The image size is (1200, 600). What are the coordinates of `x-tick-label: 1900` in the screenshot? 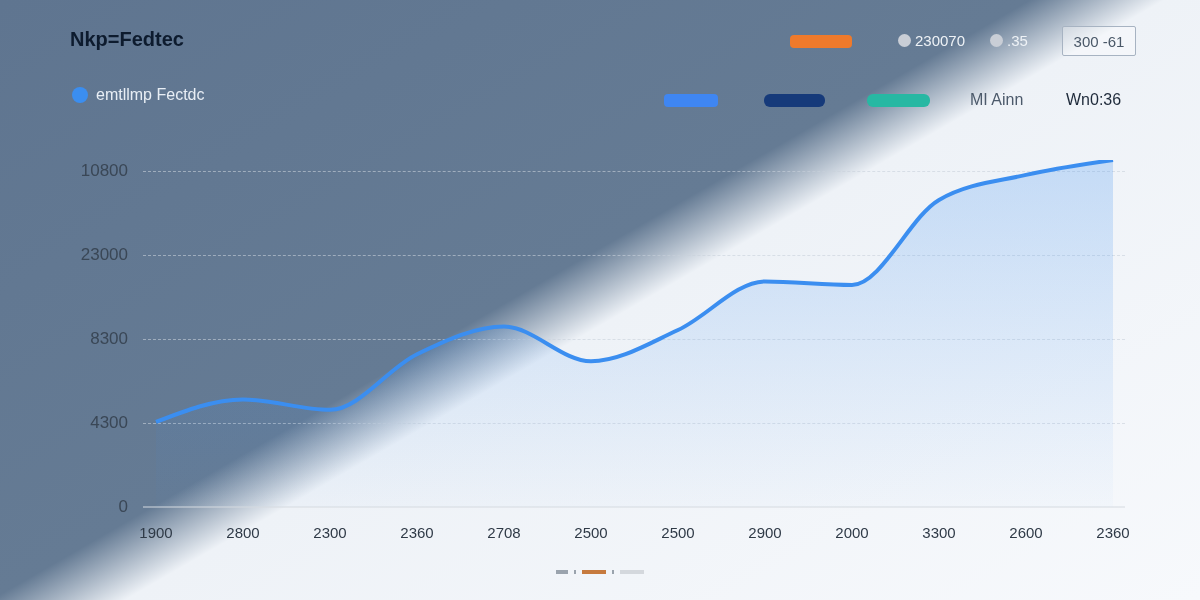 It's located at (156, 532).